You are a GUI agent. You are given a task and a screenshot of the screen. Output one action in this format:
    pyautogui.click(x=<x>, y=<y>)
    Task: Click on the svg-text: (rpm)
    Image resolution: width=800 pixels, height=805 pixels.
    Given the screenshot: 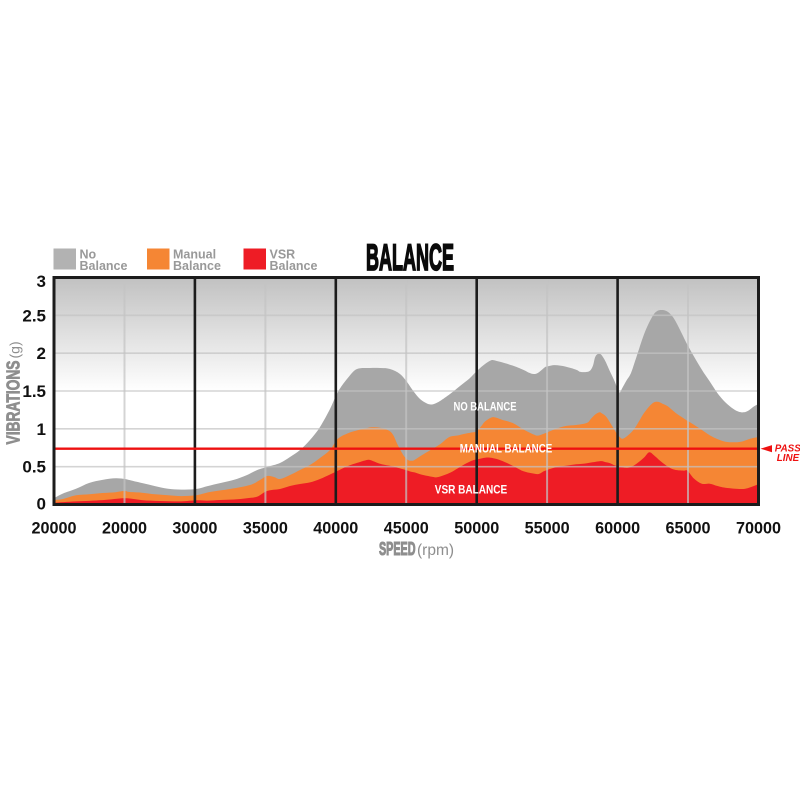 What is the action you would take?
    pyautogui.click(x=435, y=550)
    